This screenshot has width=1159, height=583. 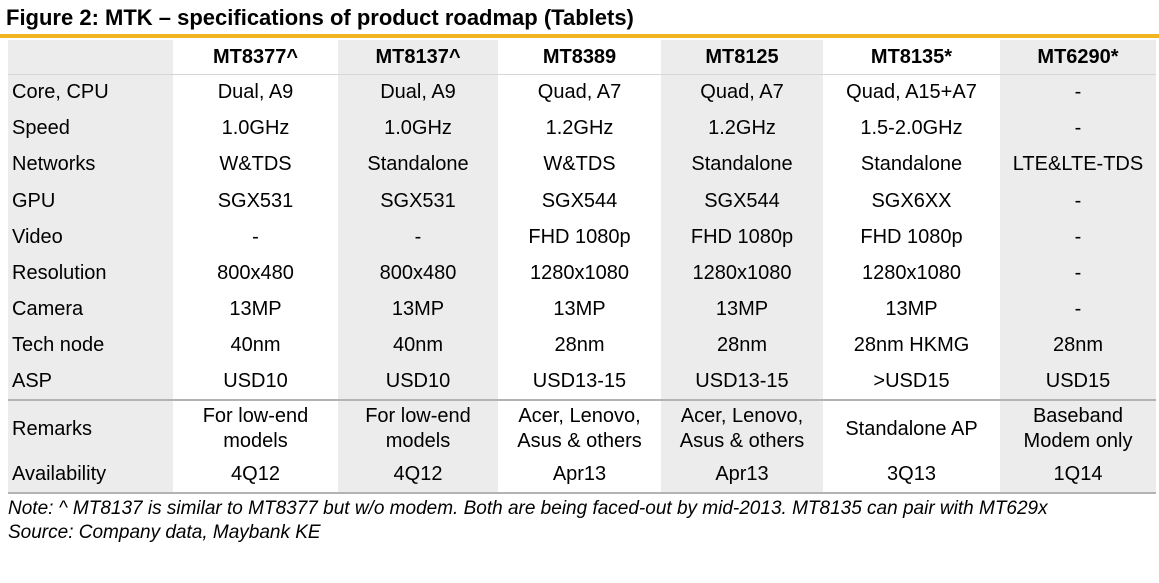 What do you see at coordinates (90, 92) in the screenshot?
I see `row-label: Core, CPU` at bounding box center [90, 92].